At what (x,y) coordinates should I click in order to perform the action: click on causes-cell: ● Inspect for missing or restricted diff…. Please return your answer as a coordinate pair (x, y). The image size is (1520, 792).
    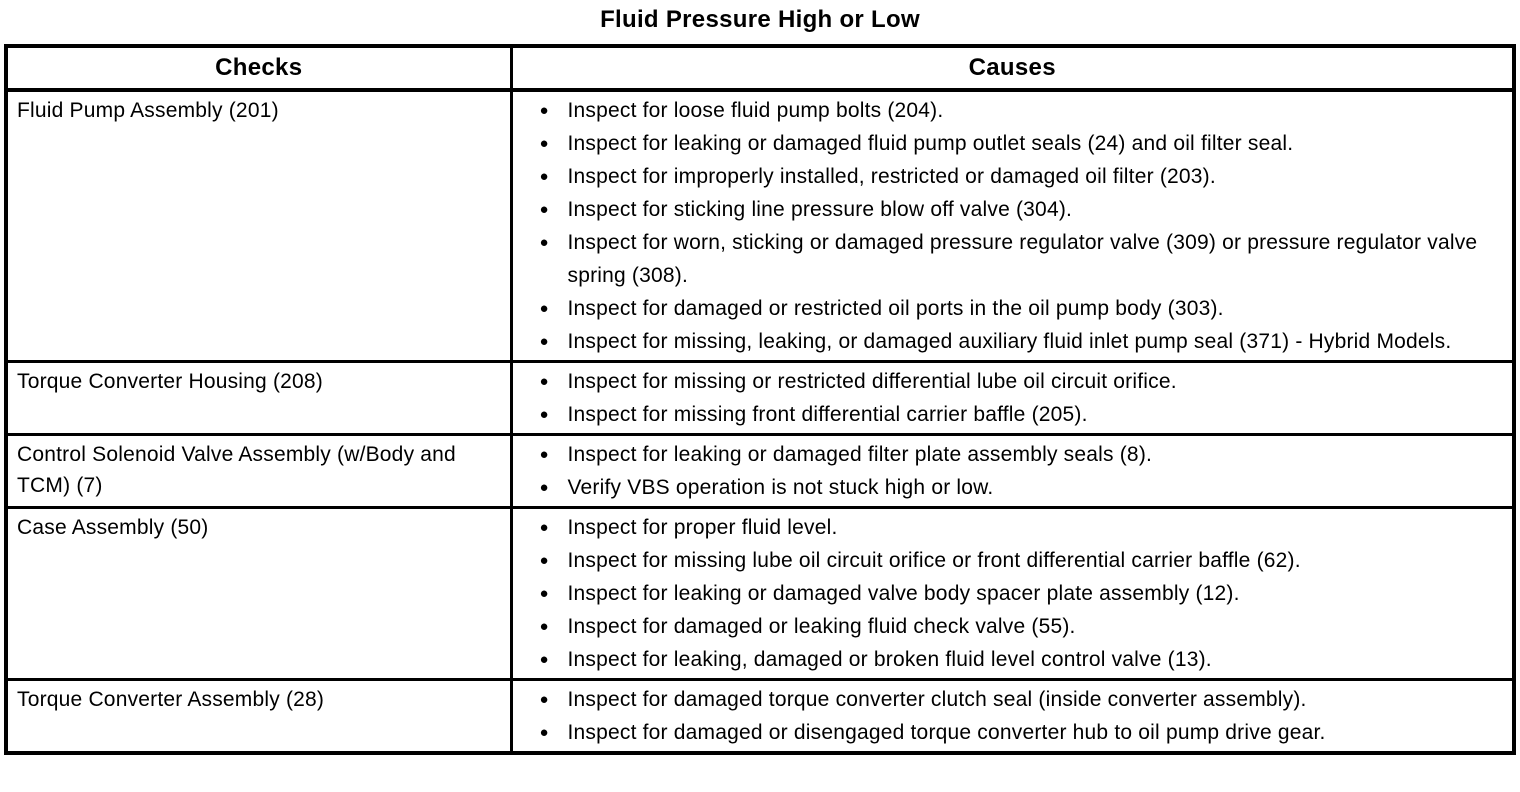
    Looking at the image, I should click on (1012, 398).